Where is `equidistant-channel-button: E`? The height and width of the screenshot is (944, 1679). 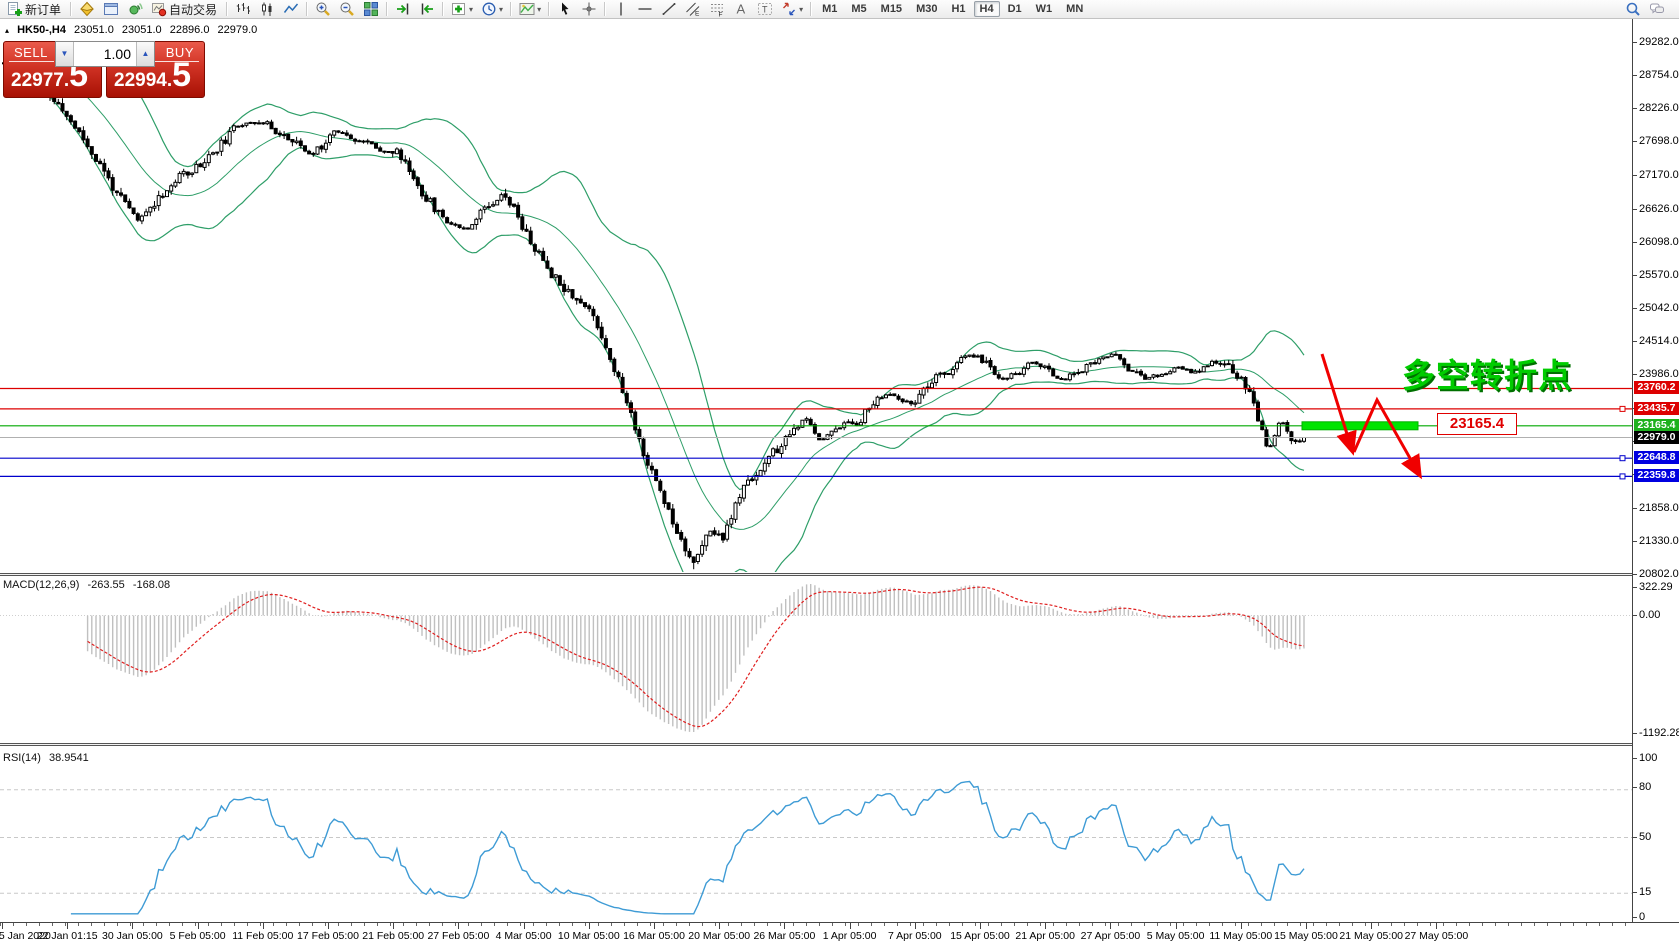 equidistant-channel-button: E is located at coordinates (693, 9).